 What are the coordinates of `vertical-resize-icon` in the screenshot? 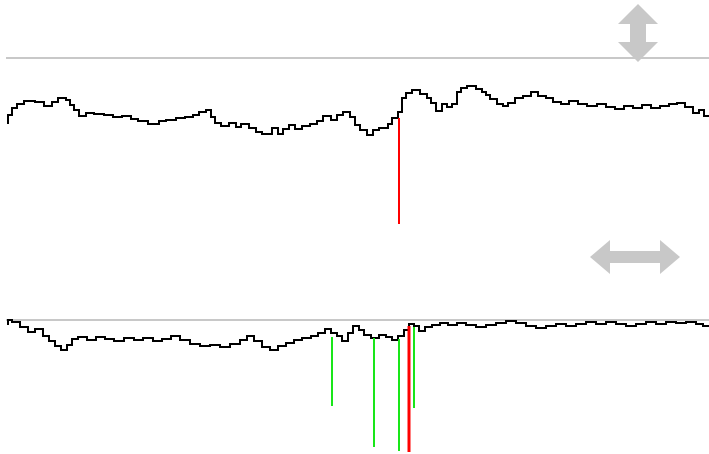 It's located at (638, 33).